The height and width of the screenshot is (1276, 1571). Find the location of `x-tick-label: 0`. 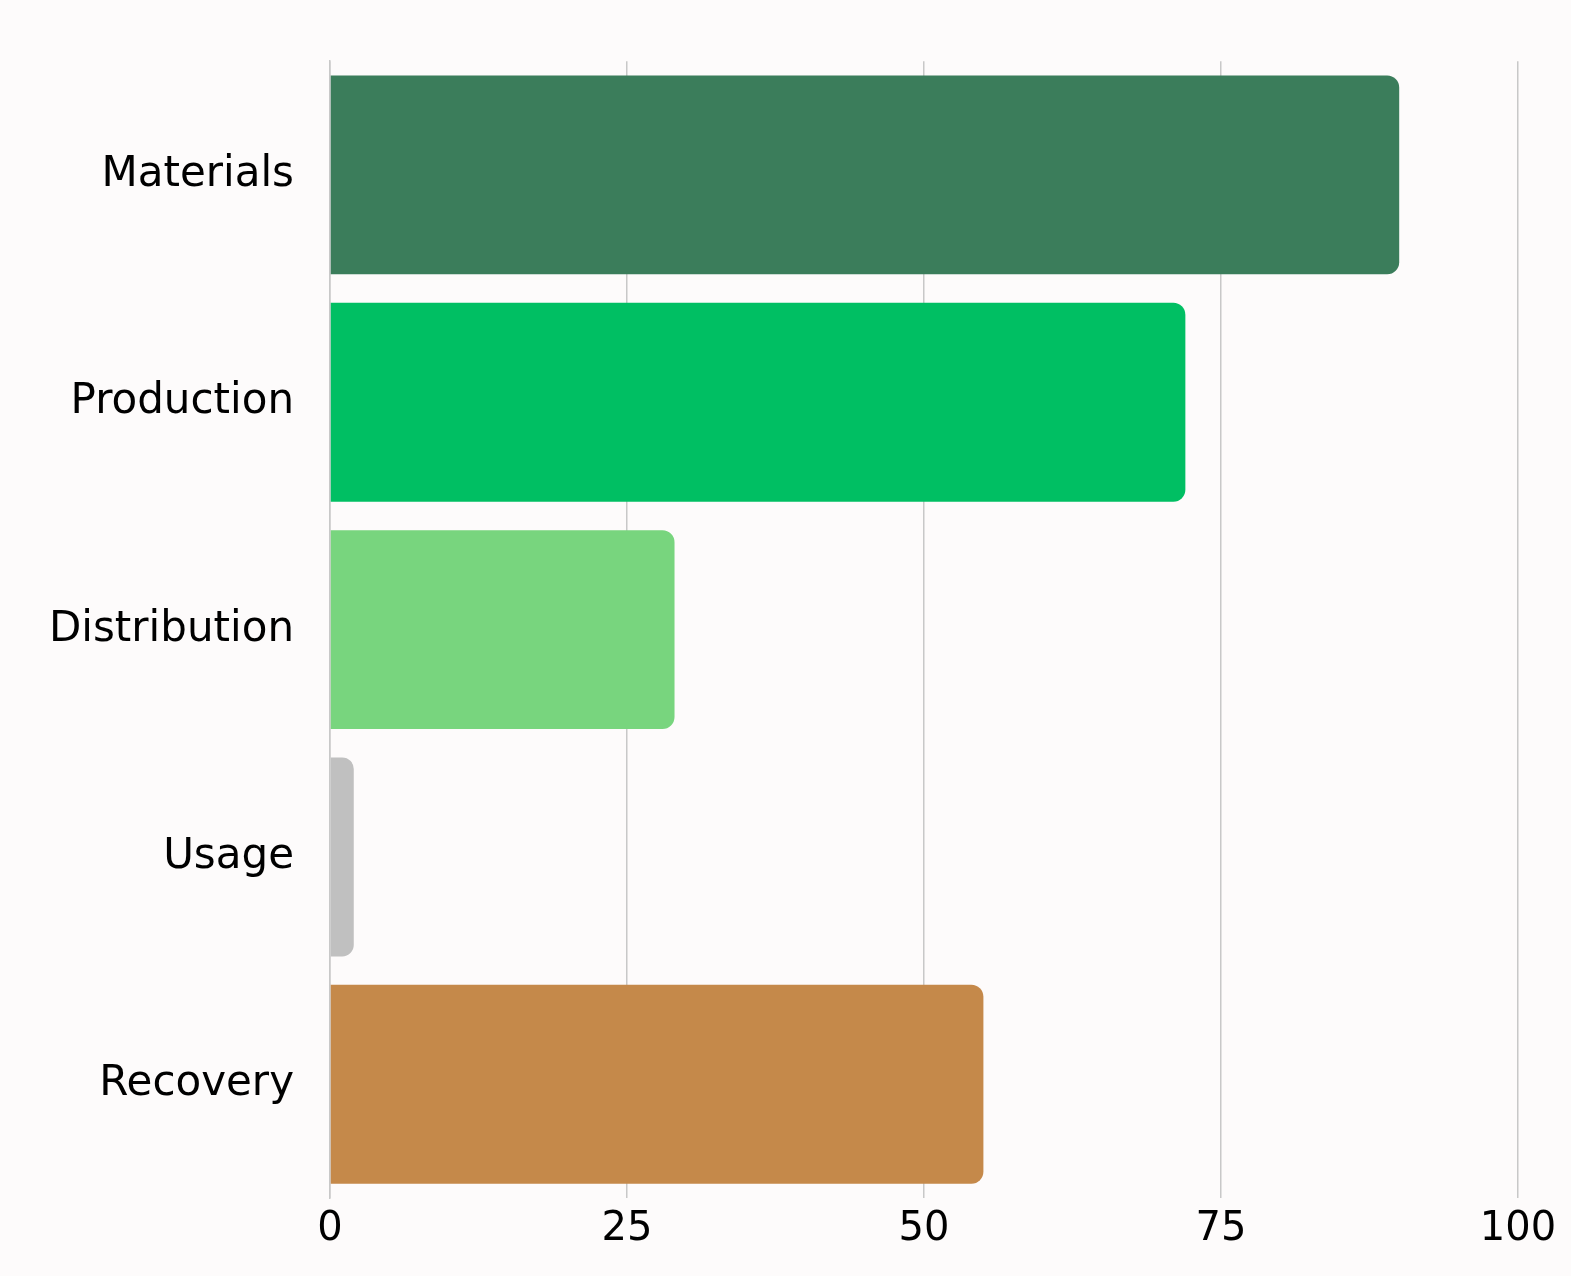

x-tick-label: 0 is located at coordinates (330, 1226).